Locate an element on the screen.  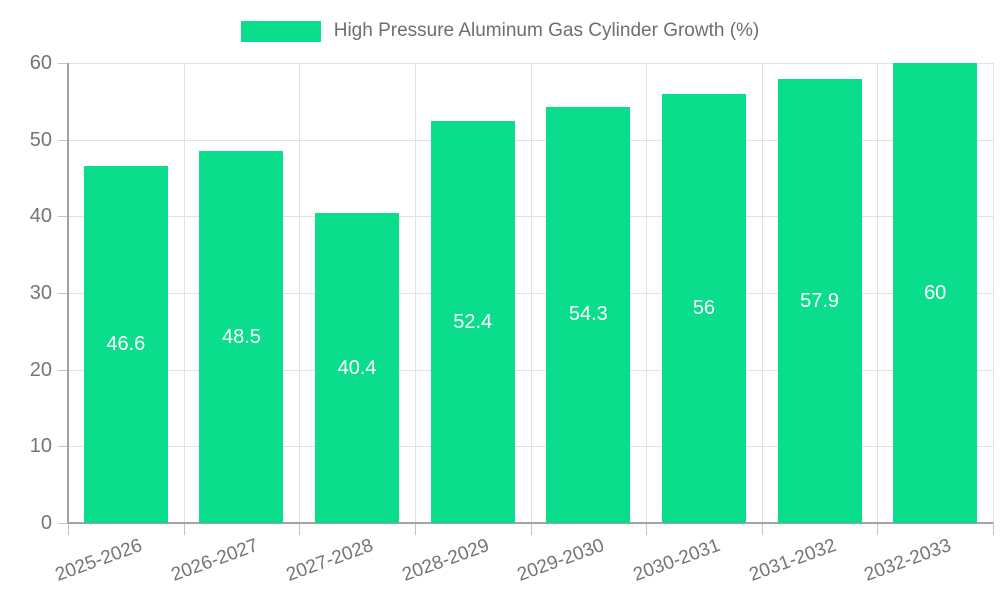
y-axis-tick-label: 30 is located at coordinates (40, 293).